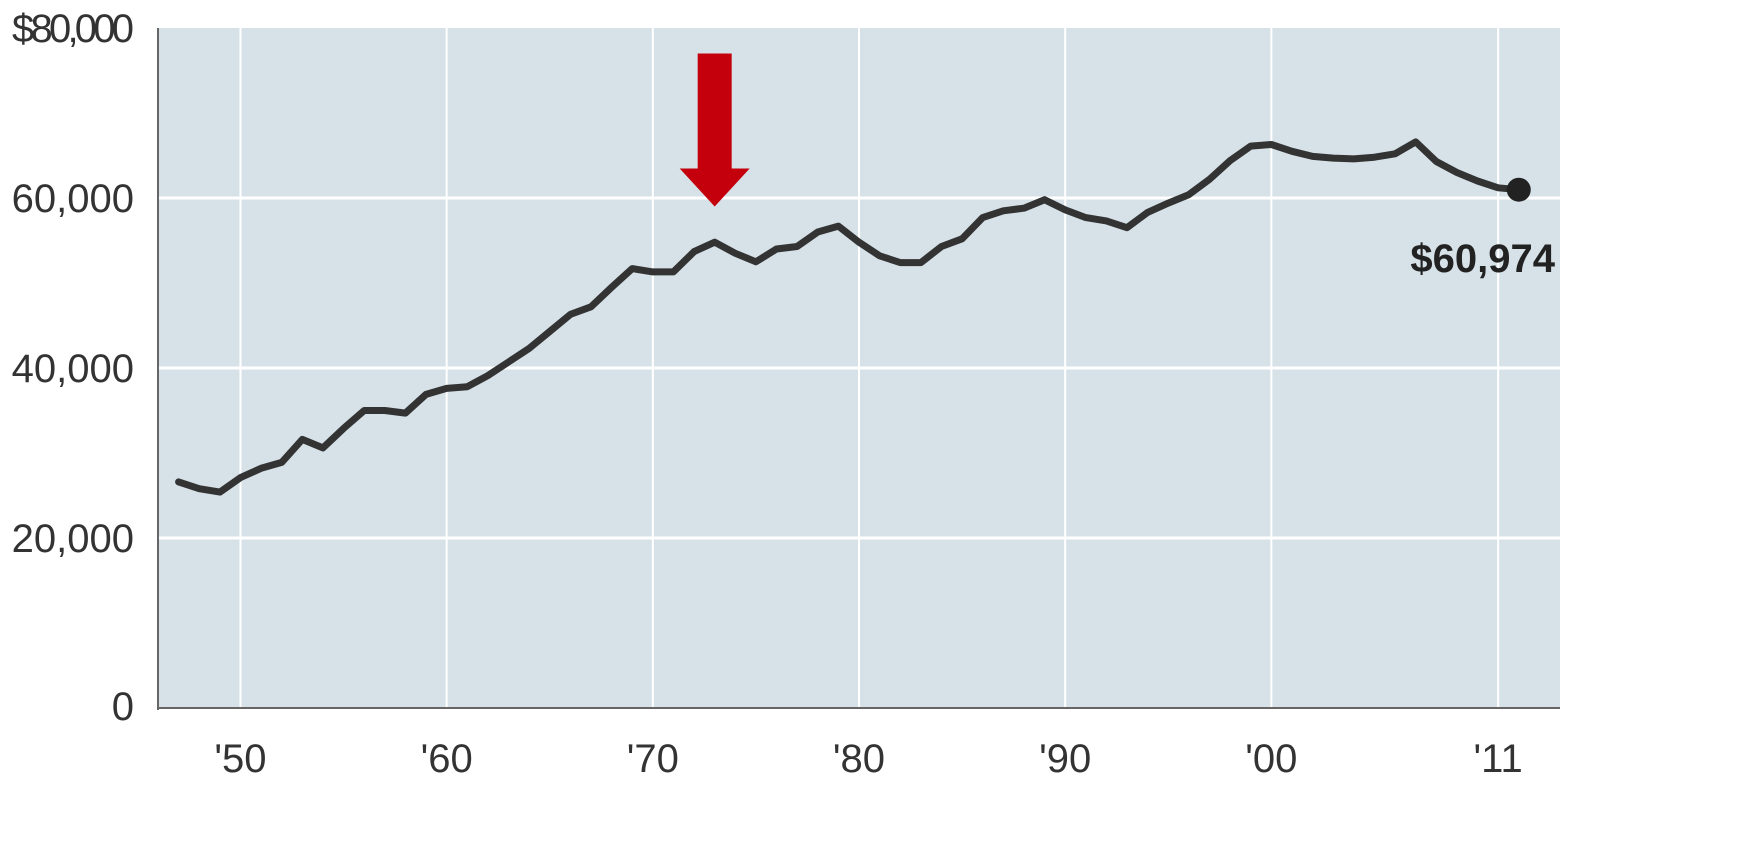  What do you see at coordinates (1117, 167) in the screenshot?
I see `annotations: $60,974` at bounding box center [1117, 167].